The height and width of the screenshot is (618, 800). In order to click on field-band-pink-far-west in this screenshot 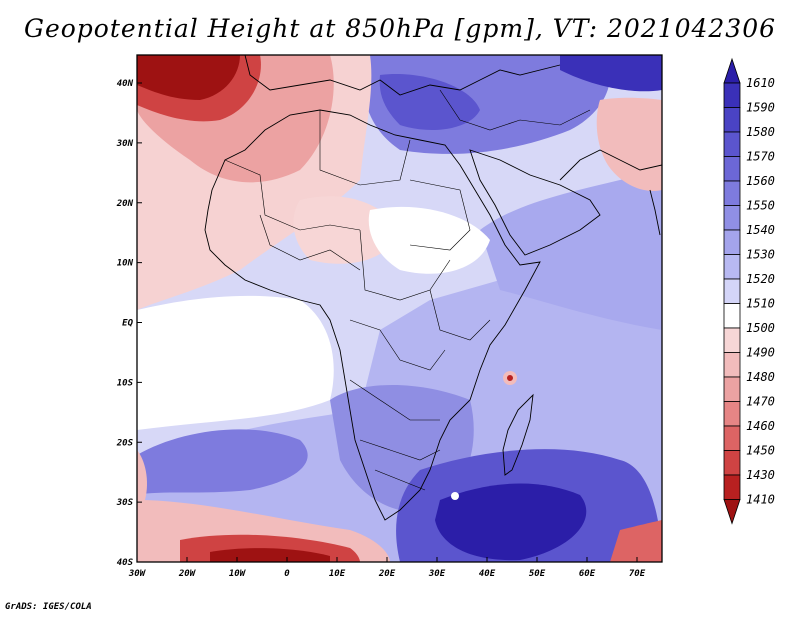, I will do `click(142, 477)`.